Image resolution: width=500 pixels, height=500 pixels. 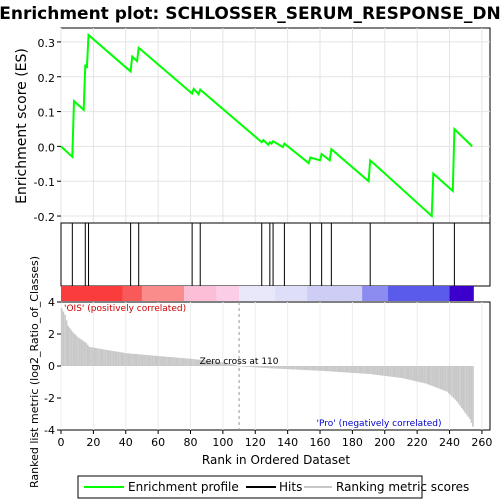 What do you see at coordinates (290, 487) in the screenshot?
I see `legend-label-hits: Hits` at bounding box center [290, 487].